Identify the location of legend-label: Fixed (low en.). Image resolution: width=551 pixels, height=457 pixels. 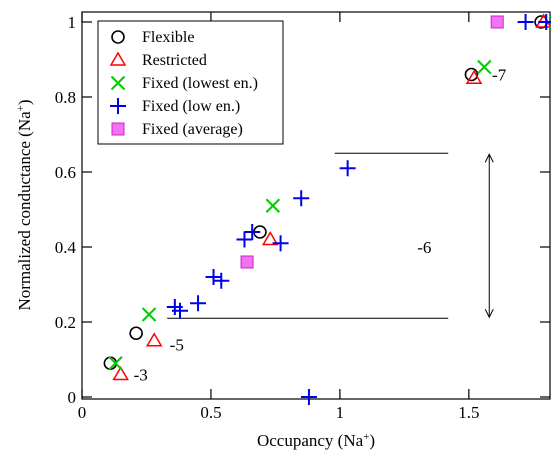
(191, 106).